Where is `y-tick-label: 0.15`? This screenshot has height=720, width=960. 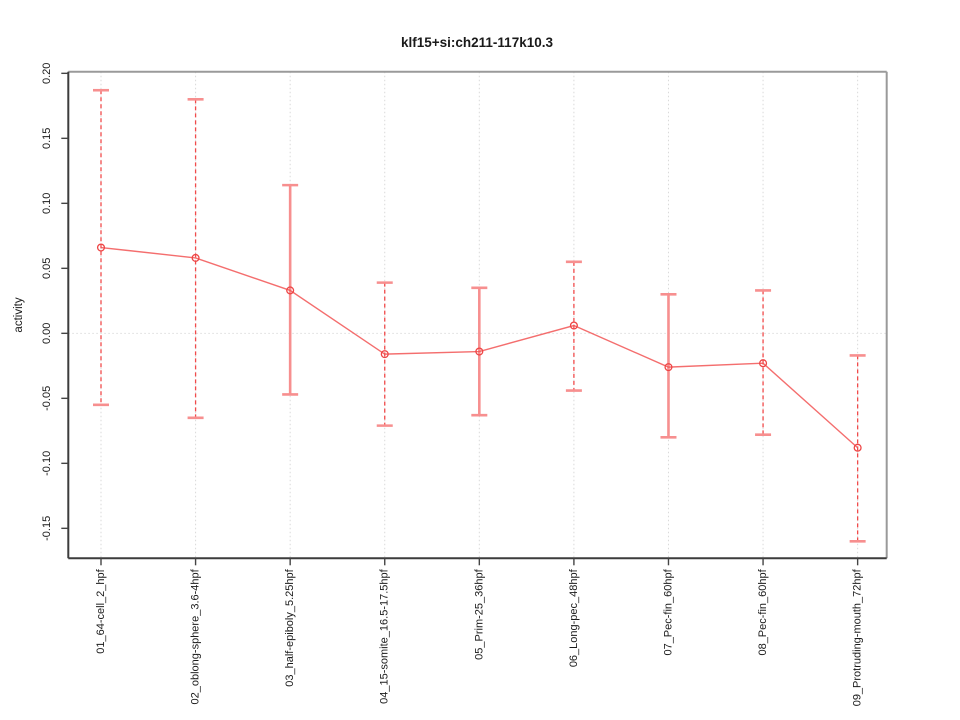 y-tick-label: 0.15 is located at coordinates (47, 138).